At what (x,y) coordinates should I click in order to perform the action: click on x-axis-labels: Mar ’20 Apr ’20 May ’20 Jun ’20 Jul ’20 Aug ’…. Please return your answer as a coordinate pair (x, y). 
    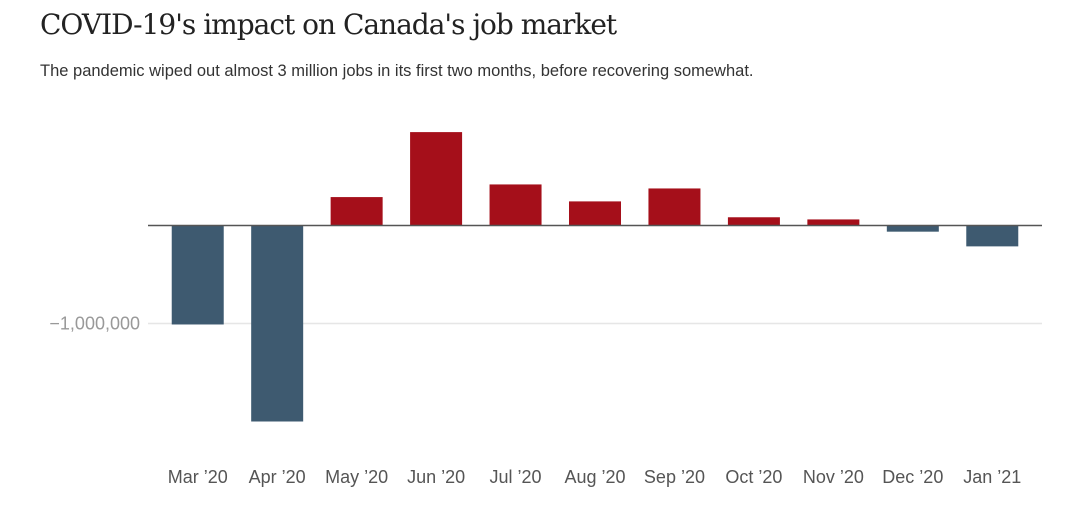
    Looking at the image, I should click on (595, 477).